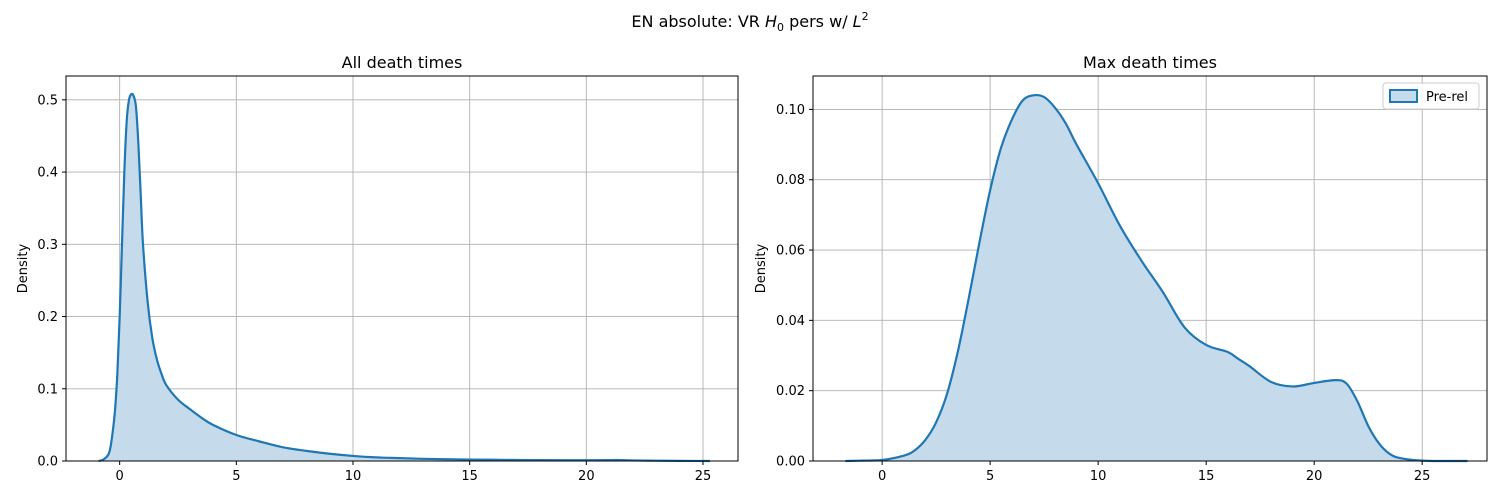 The image size is (1500, 500). Describe the element at coordinates (790, 251) in the screenshot. I see `y-tick-label: 0.06` at that location.